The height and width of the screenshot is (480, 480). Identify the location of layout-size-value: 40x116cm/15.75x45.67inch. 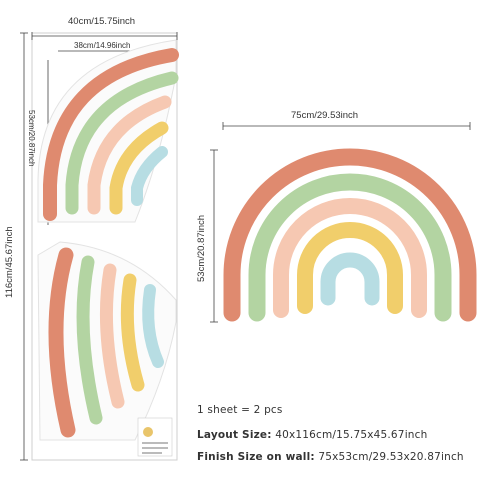
(351, 435).